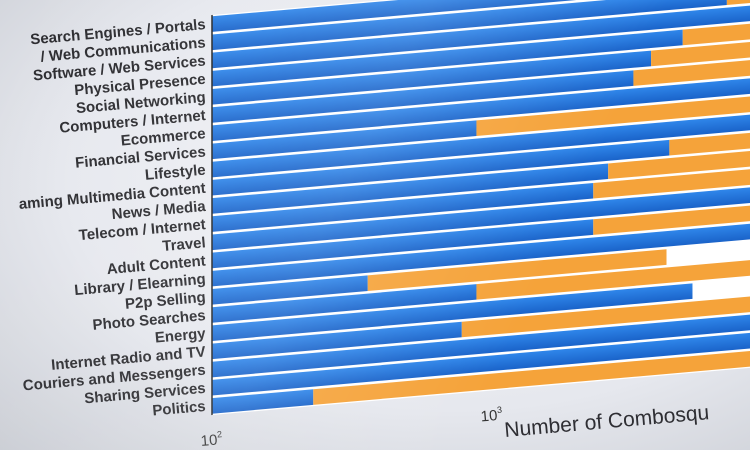  I want to click on x-tick-label: 10², so click(211, 439).